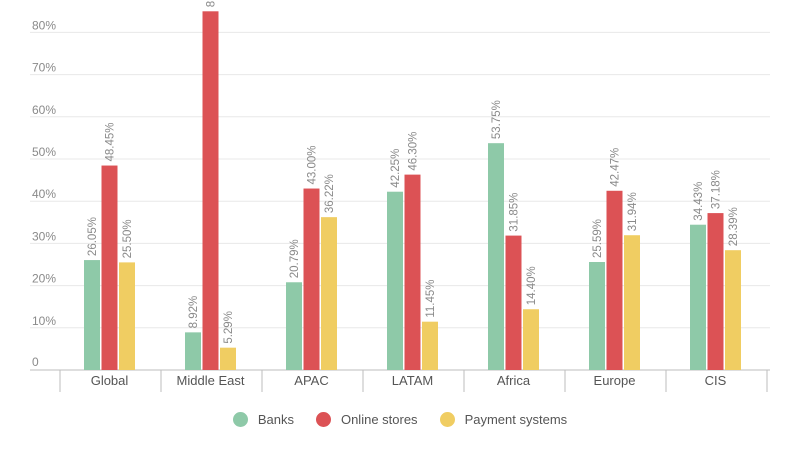  I want to click on y-tick-label: 0, so click(35, 362).